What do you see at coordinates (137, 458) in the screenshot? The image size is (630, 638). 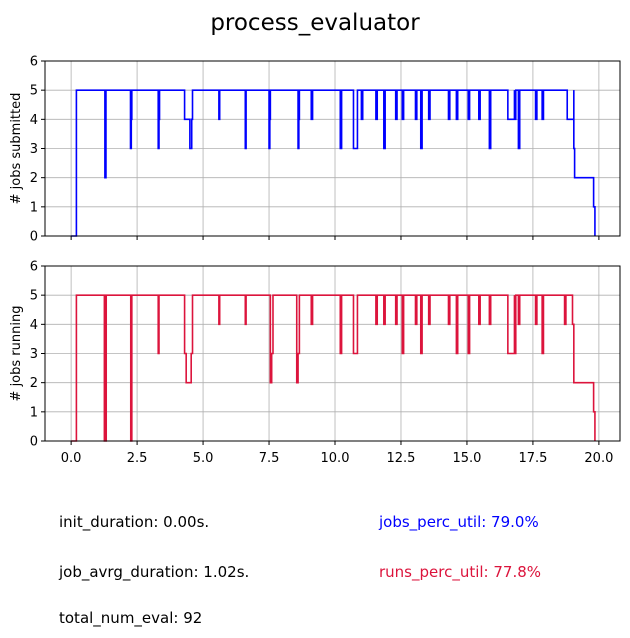 I see `x-tick-label: 2.5` at bounding box center [137, 458].